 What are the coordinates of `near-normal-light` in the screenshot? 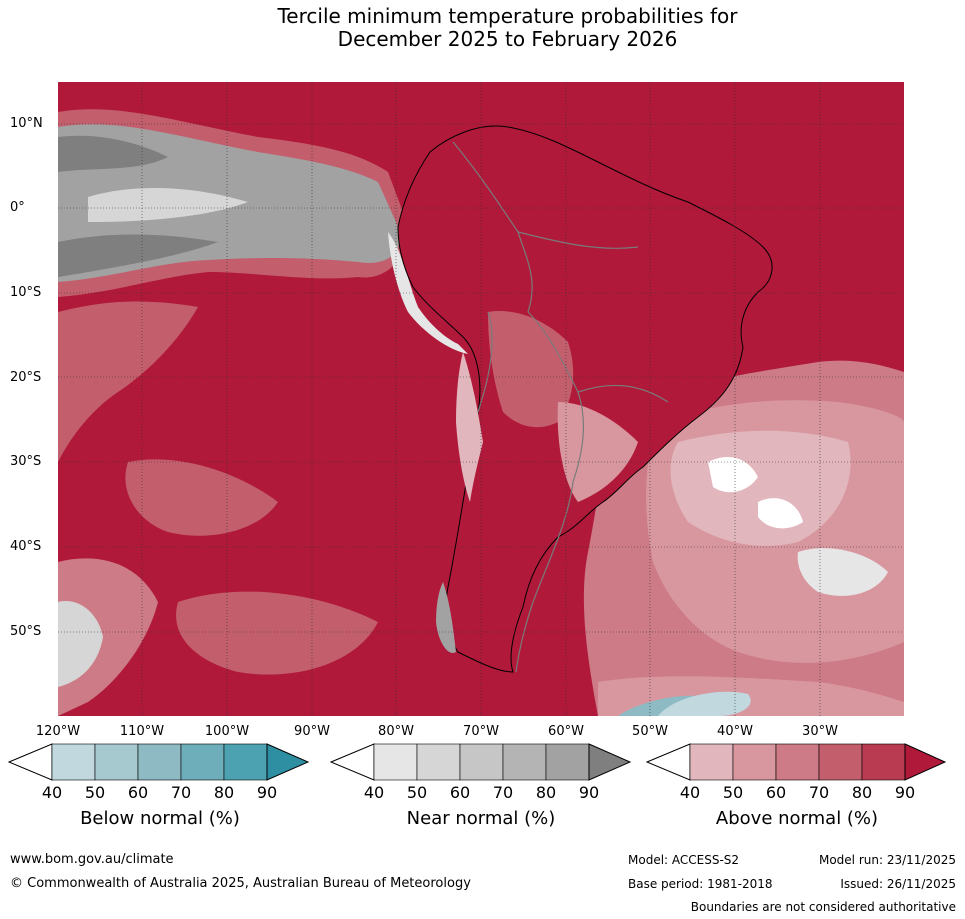 It's located at (168, 204).